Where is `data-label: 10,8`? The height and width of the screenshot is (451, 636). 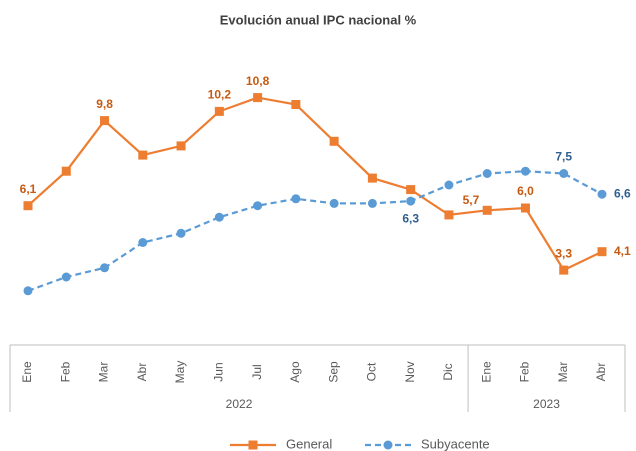 data-label: 10,8 is located at coordinates (258, 81).